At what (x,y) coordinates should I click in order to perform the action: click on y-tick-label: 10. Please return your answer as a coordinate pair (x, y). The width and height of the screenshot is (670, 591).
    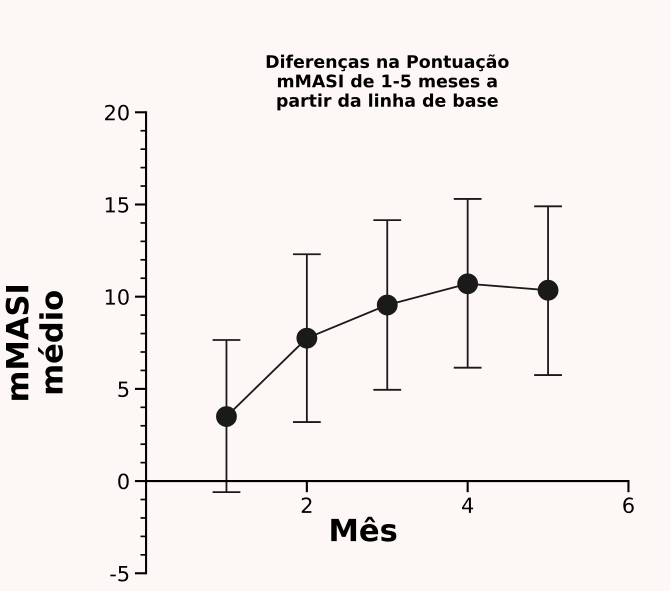
    Looking at the image, I should click on (117, 297).